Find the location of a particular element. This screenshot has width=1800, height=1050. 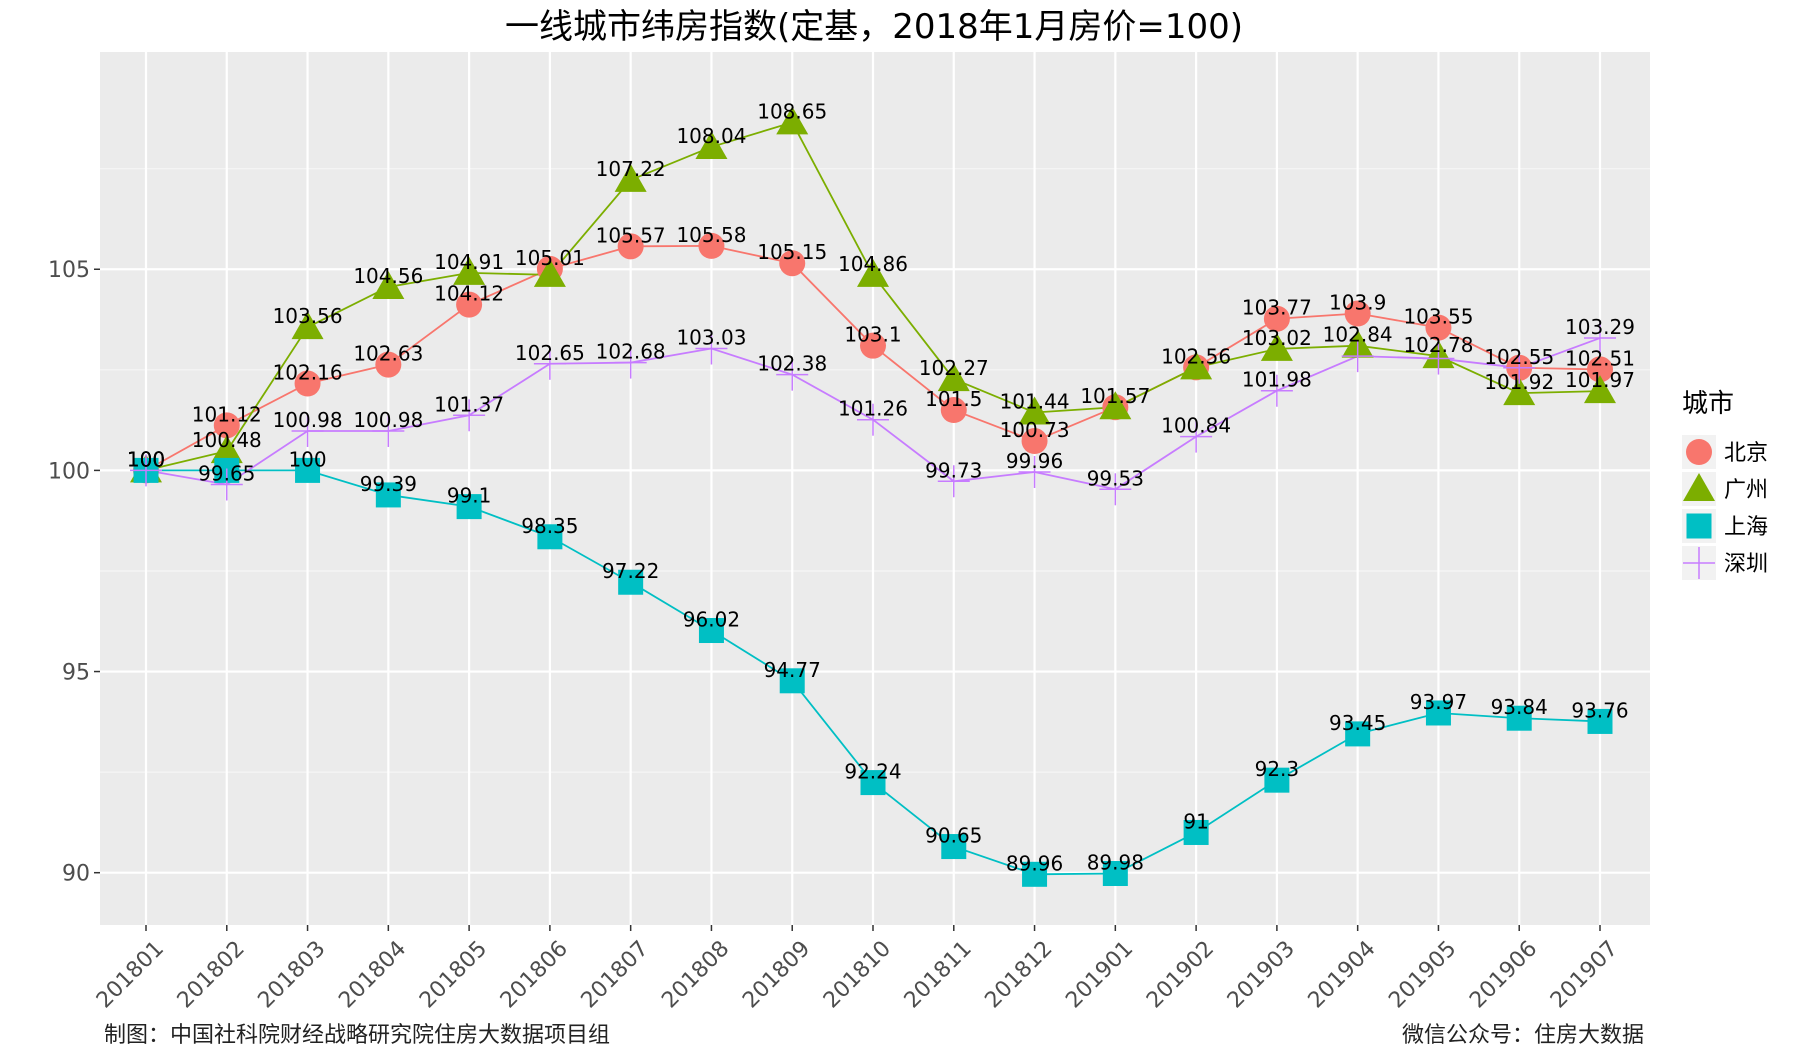

series-0-data-label: 101.12 is located at coordinates (227, 414).